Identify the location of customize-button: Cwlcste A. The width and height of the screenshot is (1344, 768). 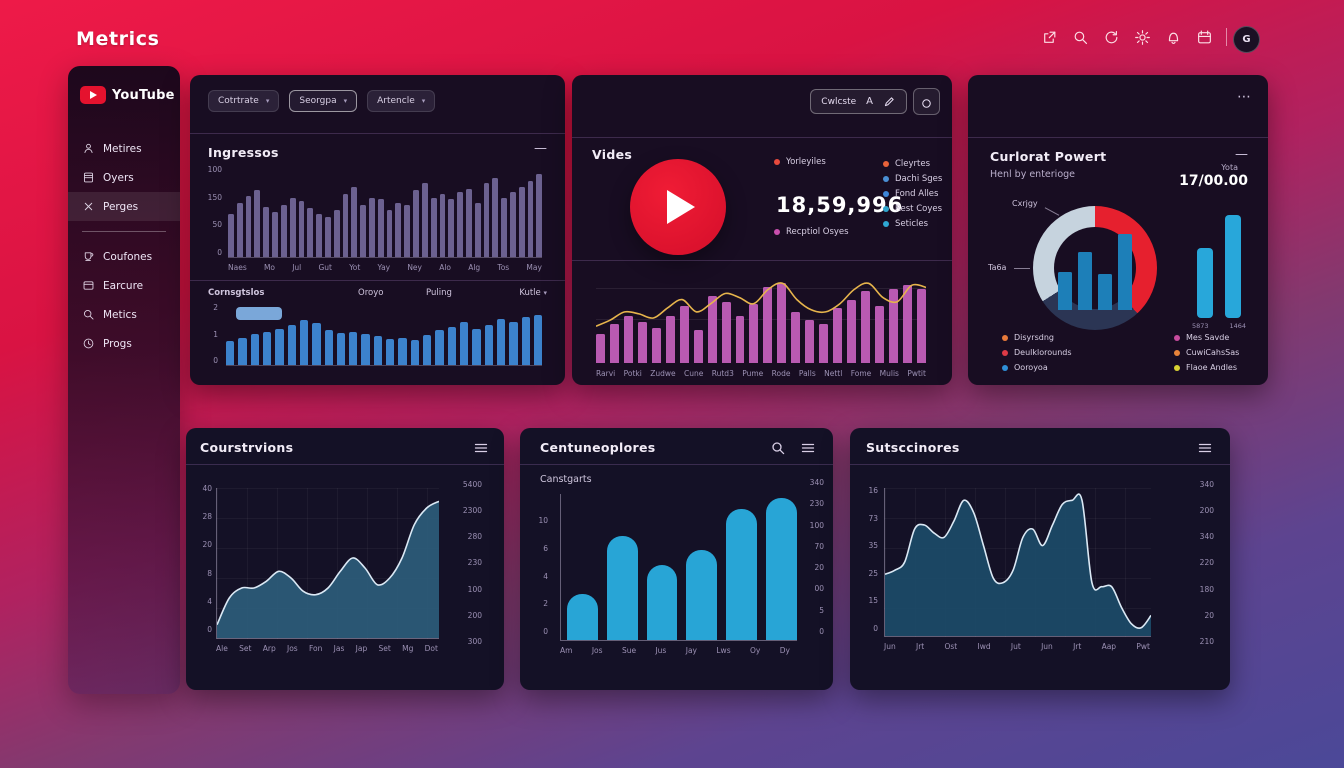
(858, 101).